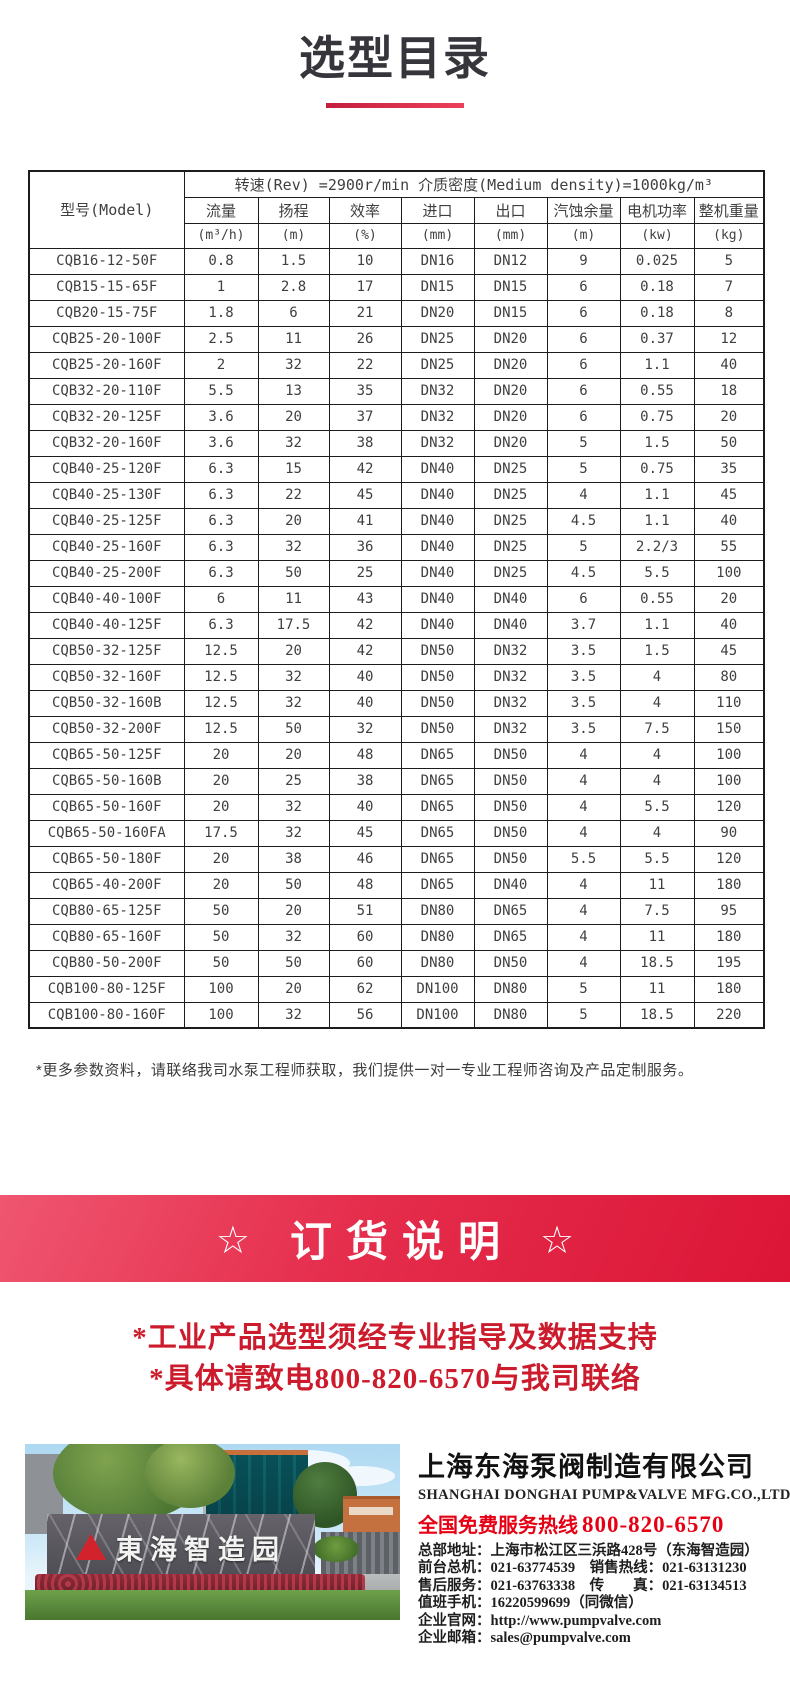 This screenshot has height=1699, width=790. What do you see at coordinates (396, 807) in the screenshot?
I see `table-row: CQB65-50-160F 20 32 40 DN65 DN50 4 5.5 120` at bounding box center [396, 807].